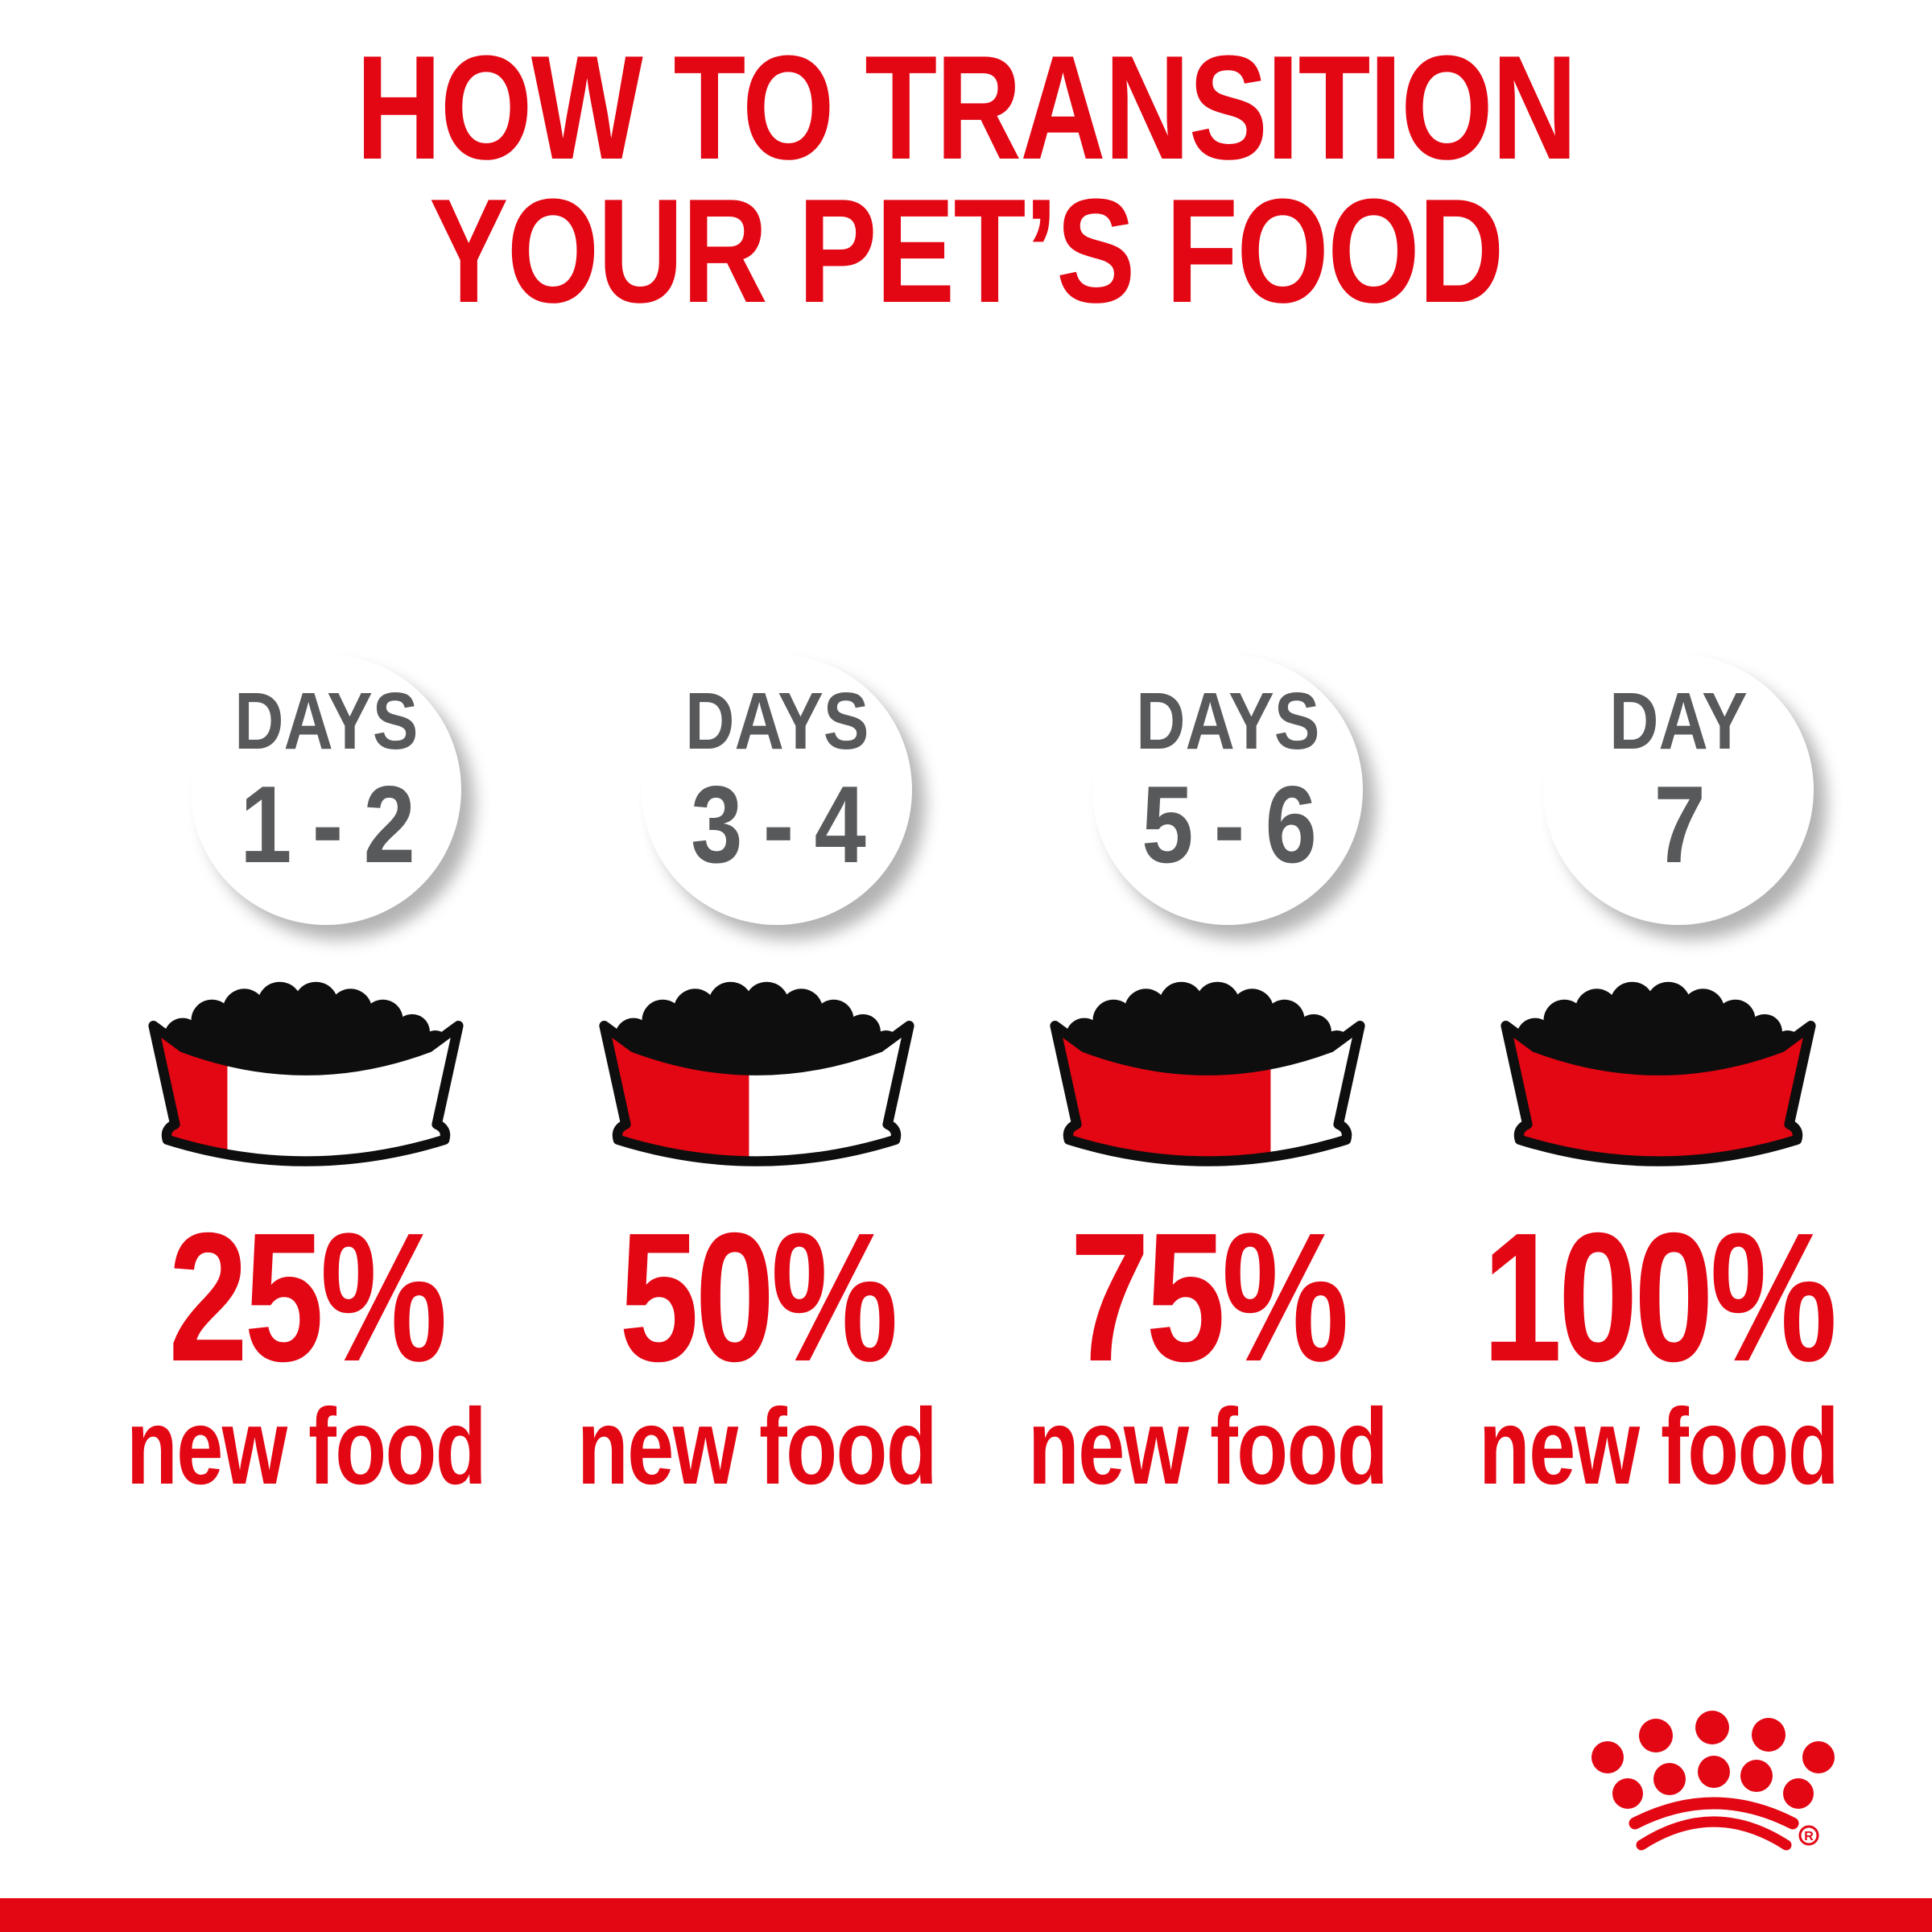 The width and height of the screenshot is (1932, 1932). I want to click on registered-mark: R, so click(1809, 1836).